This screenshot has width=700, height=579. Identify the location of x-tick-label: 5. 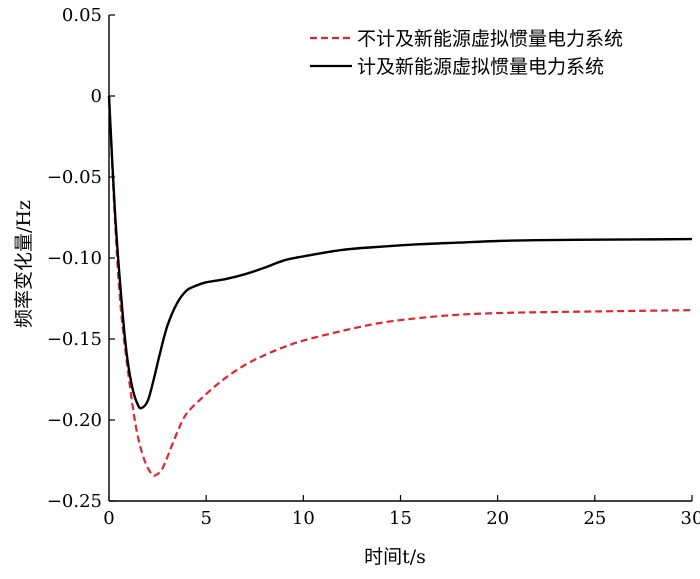
(205, 518).